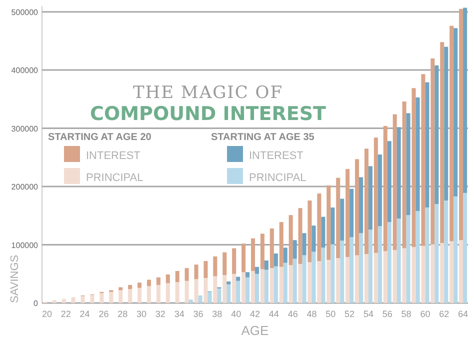 The height and width of the screenshot is (343, 474). Describe the element at coordinates (255, 314) in the screenshot. I see `x-tick-label: 42` at that location.